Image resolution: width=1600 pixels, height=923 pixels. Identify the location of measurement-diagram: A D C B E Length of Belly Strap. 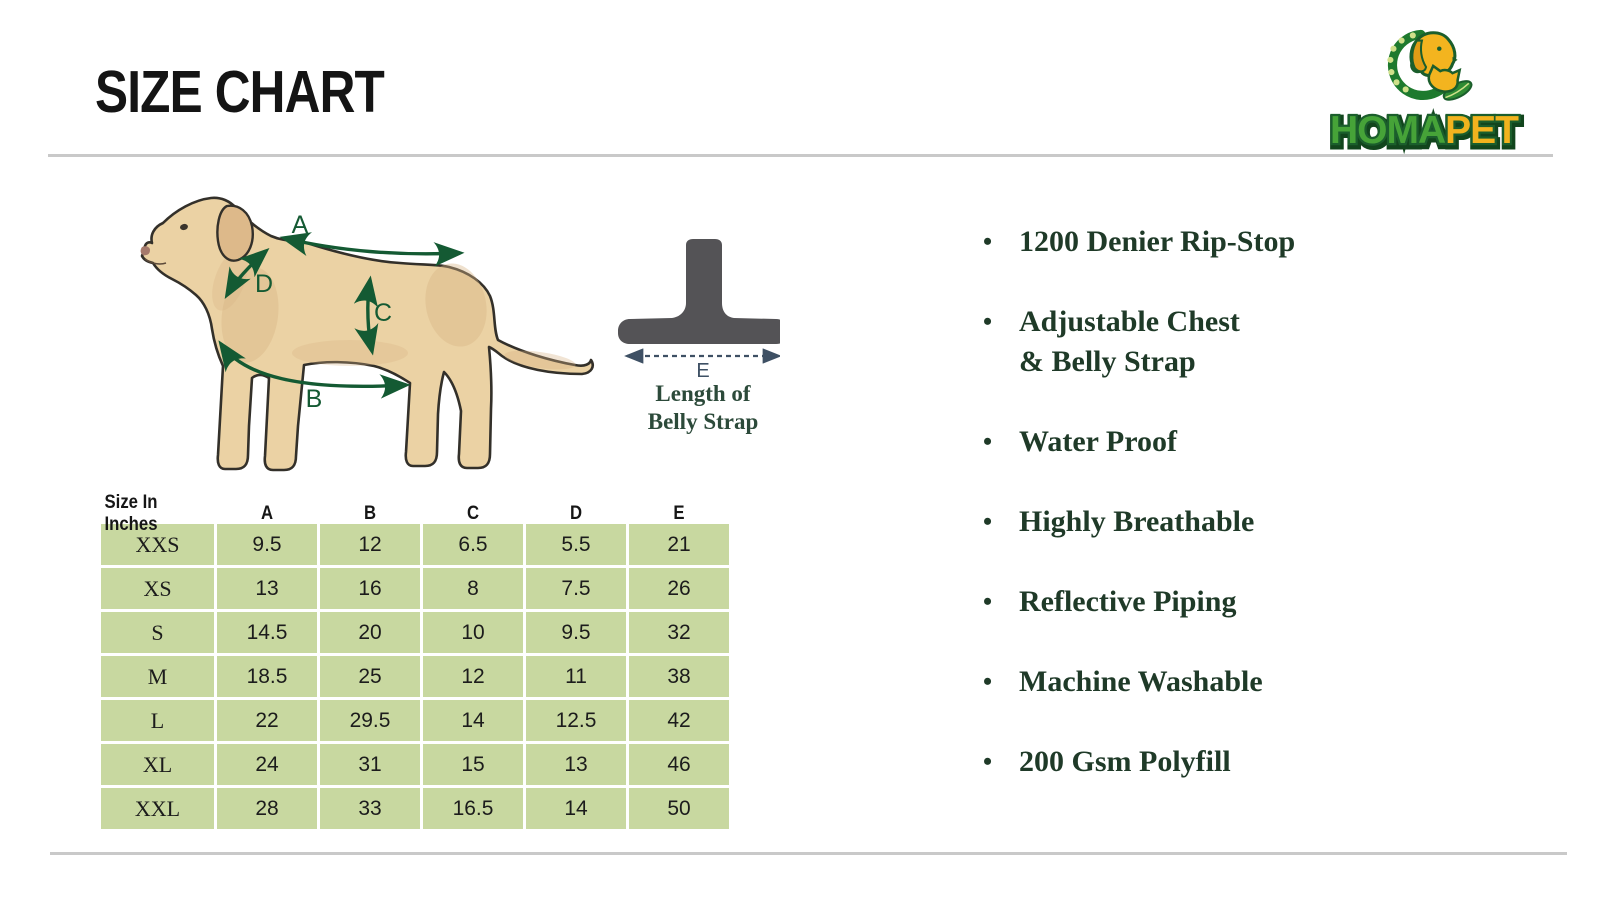
(460, 334).